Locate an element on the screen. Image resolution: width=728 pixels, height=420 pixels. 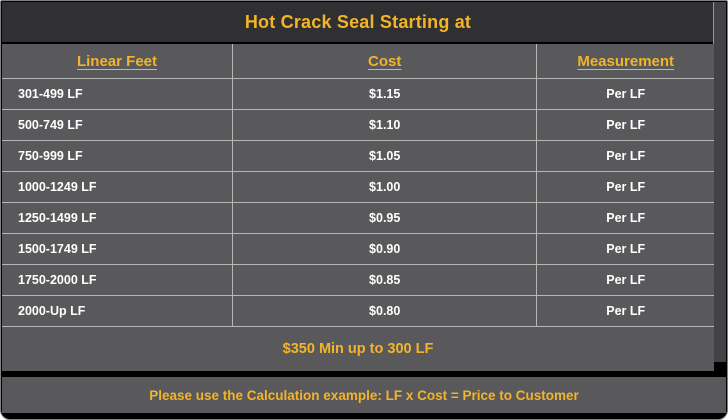
table-row: 2000-Up LF $0.80 Per LF is located at coordinates (358, 311).